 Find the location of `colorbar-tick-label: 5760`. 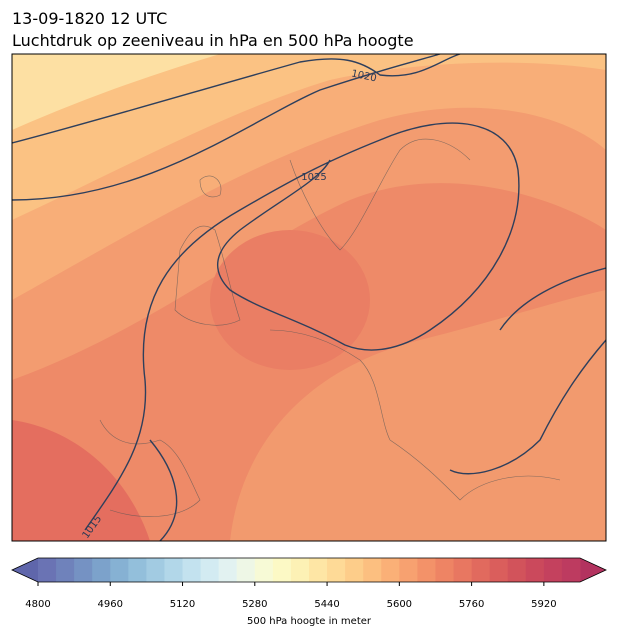

colorbar-tick-label: 5760 is located at coordinates (471, 604).